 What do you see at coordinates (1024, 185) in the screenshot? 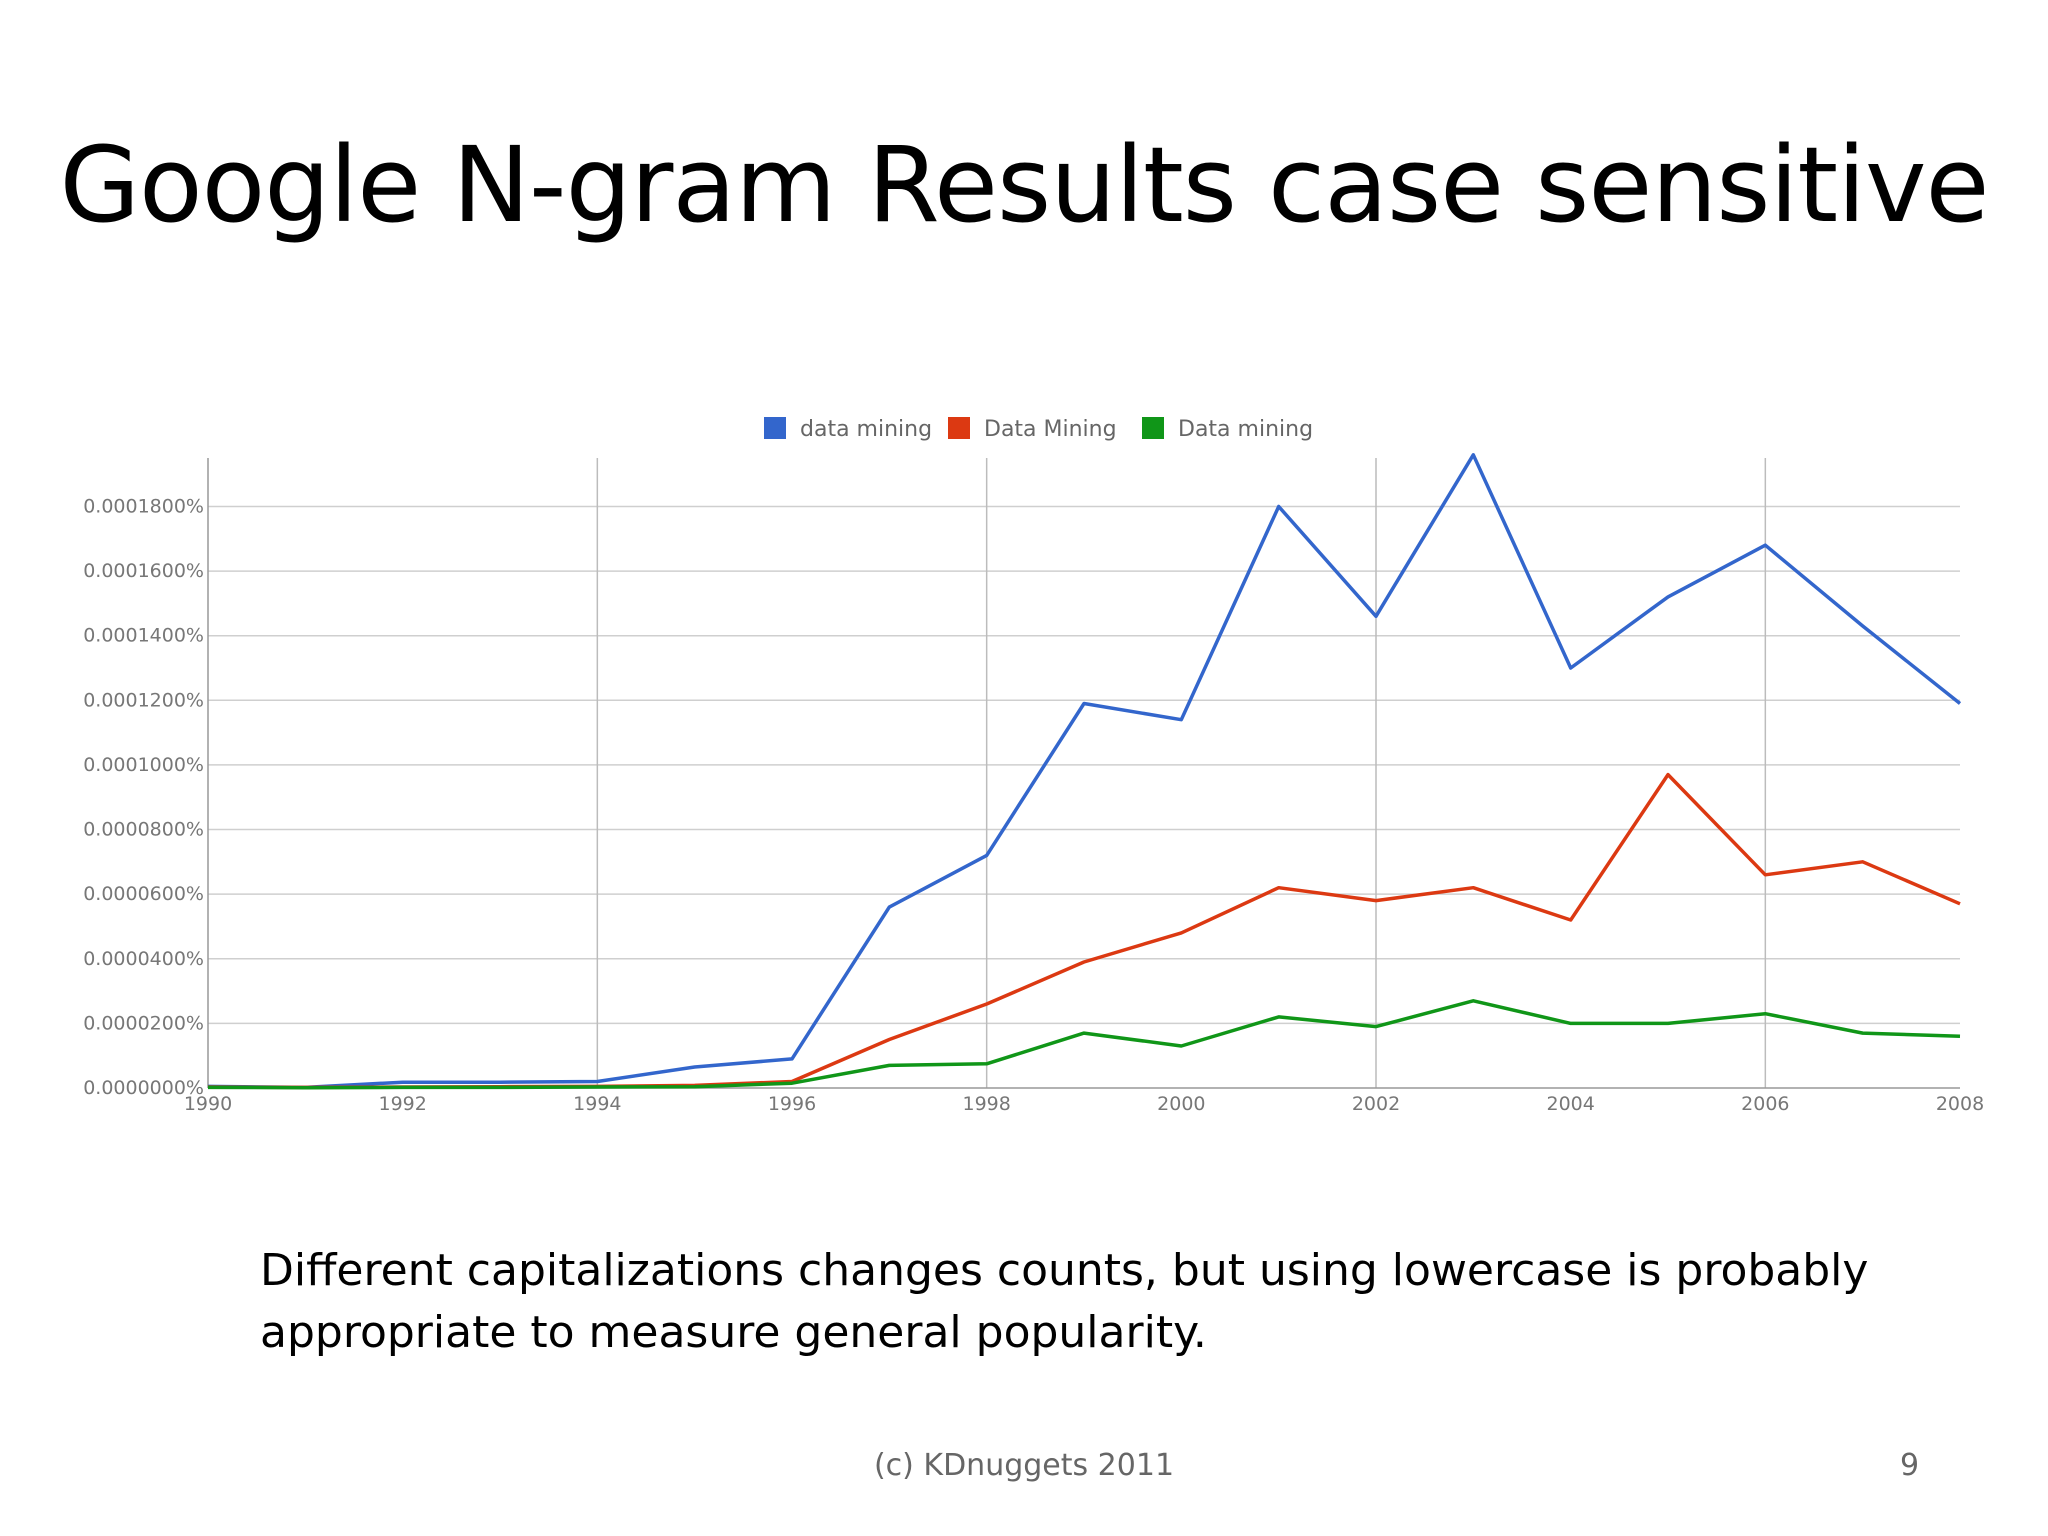
I see `slide-title: Google N-gram Results case sensitive` at bounding box center [1024, 185].